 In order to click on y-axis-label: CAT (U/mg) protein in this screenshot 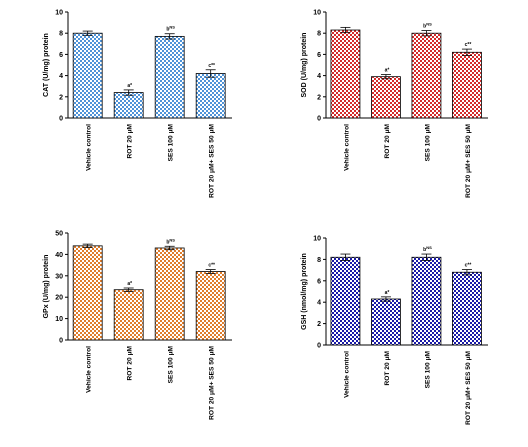, I will do `click(46, 65)`.